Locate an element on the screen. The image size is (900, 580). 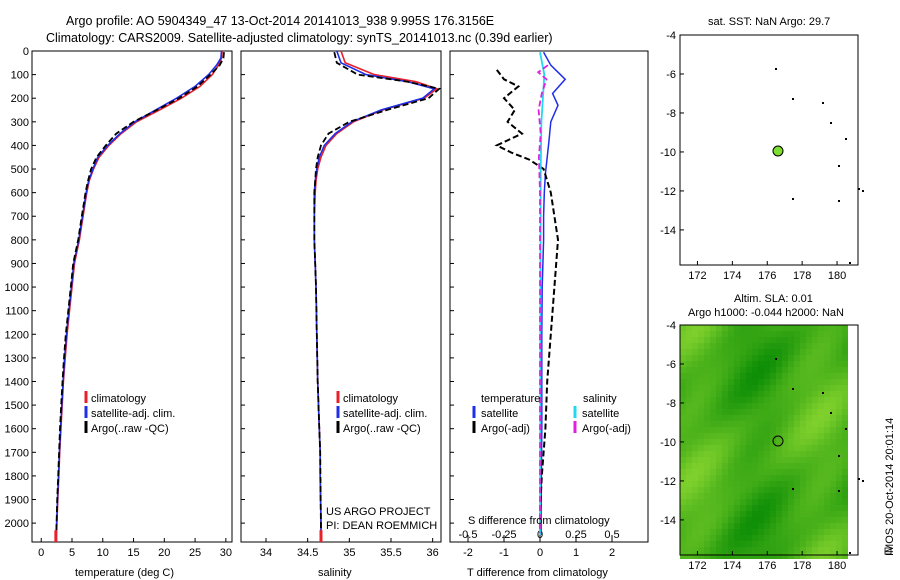
depth-tick-label: 1700 is located at coordinates (17, 453).